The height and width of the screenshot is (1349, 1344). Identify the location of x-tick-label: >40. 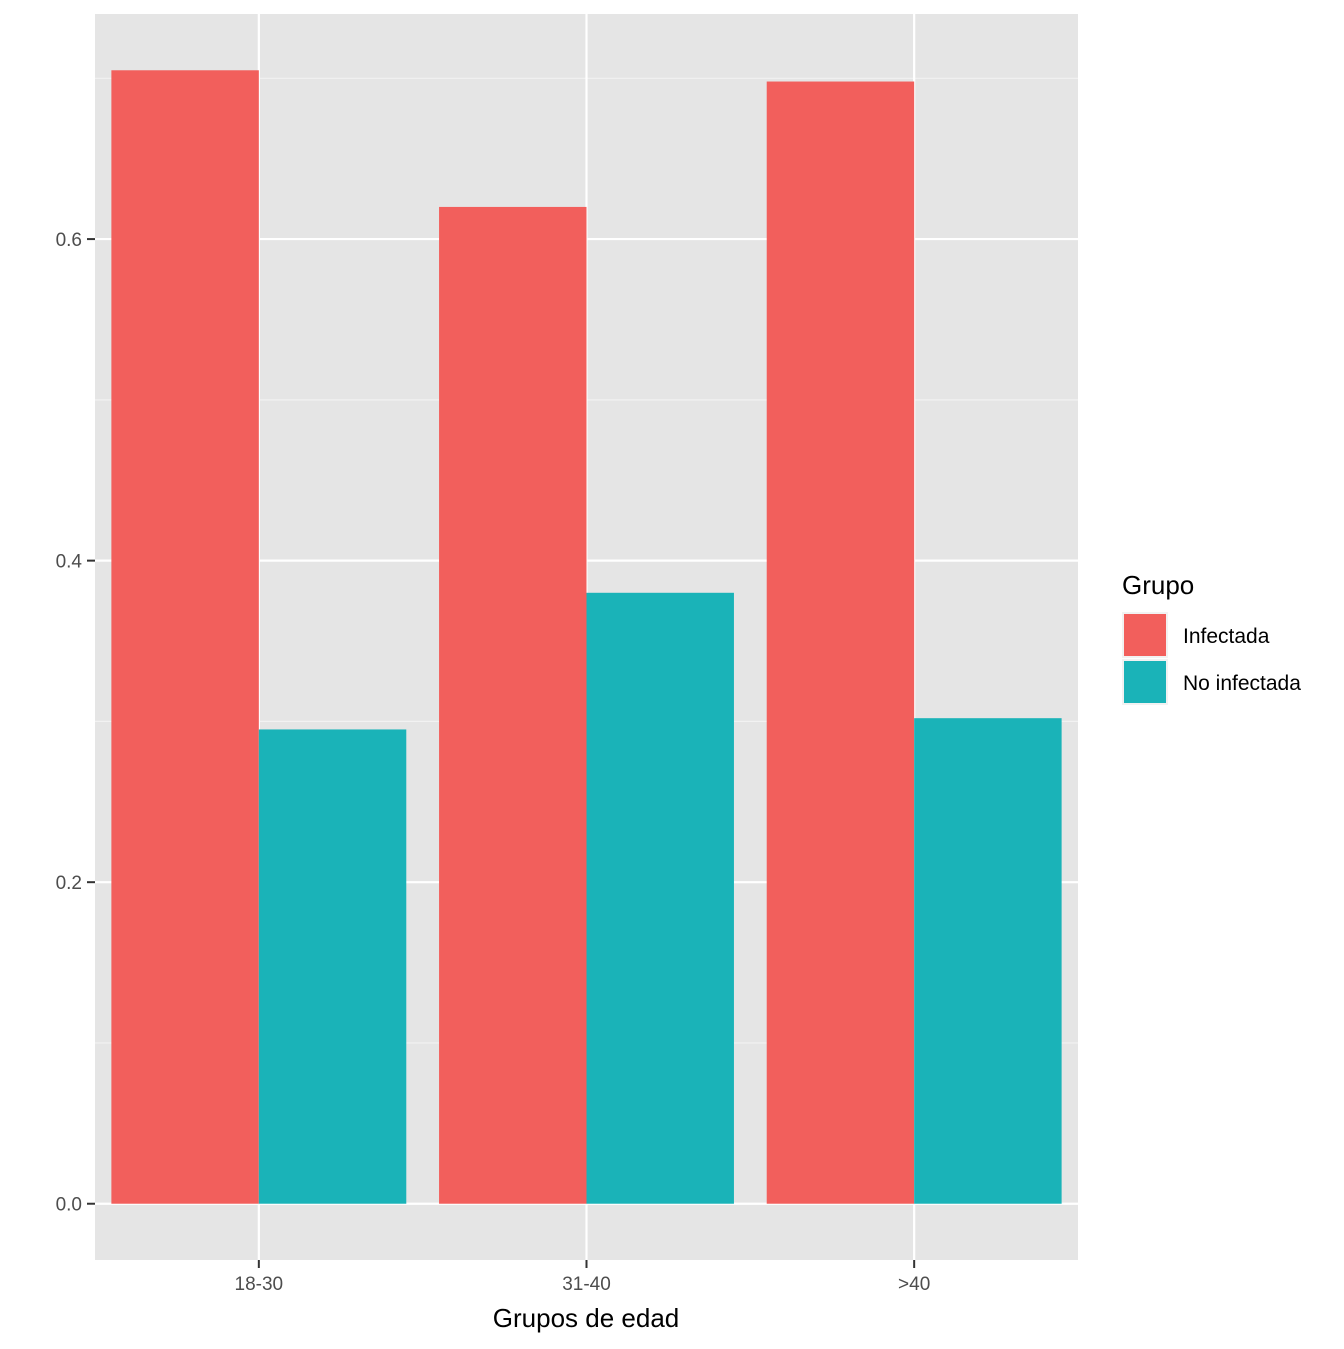
(914, 1284).